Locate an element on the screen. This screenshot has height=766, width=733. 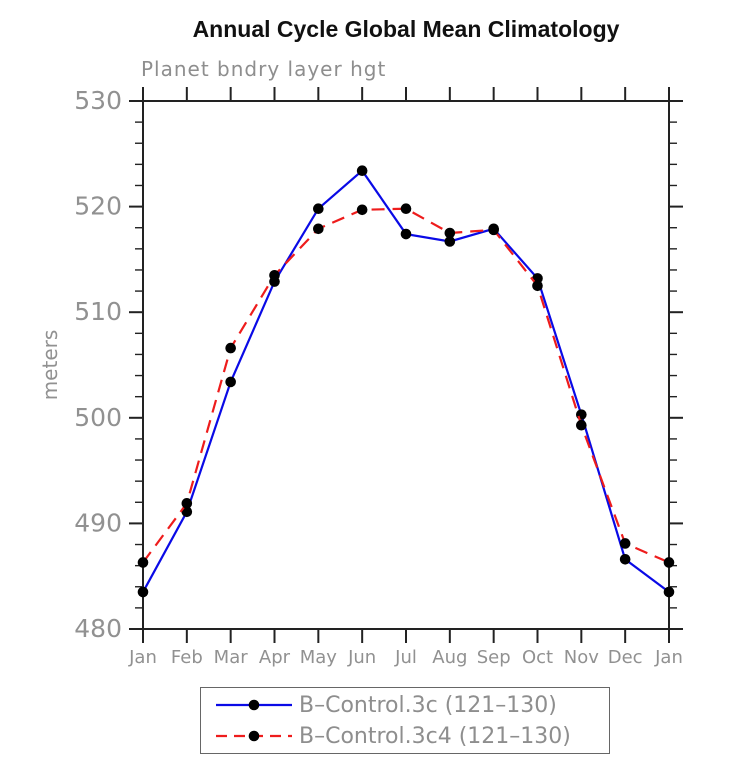
x-tick-label: May is located at coordinates (319, 657).